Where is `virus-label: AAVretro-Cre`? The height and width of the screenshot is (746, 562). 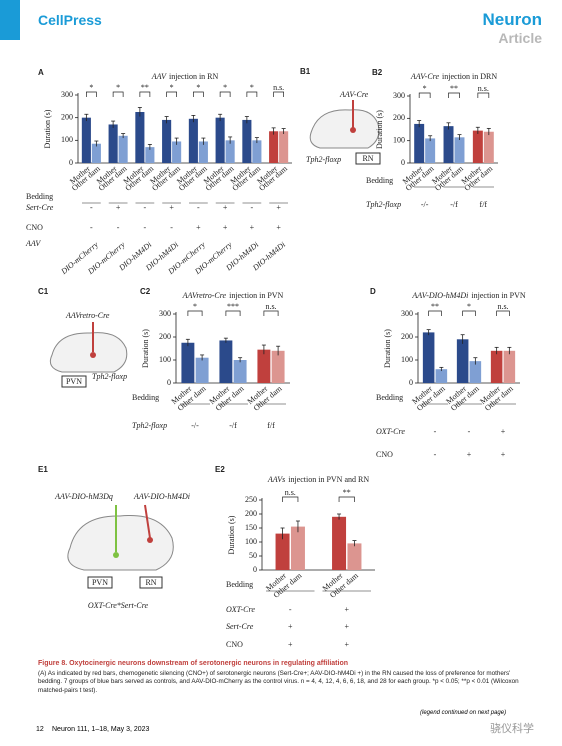
virus-label: AAVretro-Cre is located at coordinates (87, 315).